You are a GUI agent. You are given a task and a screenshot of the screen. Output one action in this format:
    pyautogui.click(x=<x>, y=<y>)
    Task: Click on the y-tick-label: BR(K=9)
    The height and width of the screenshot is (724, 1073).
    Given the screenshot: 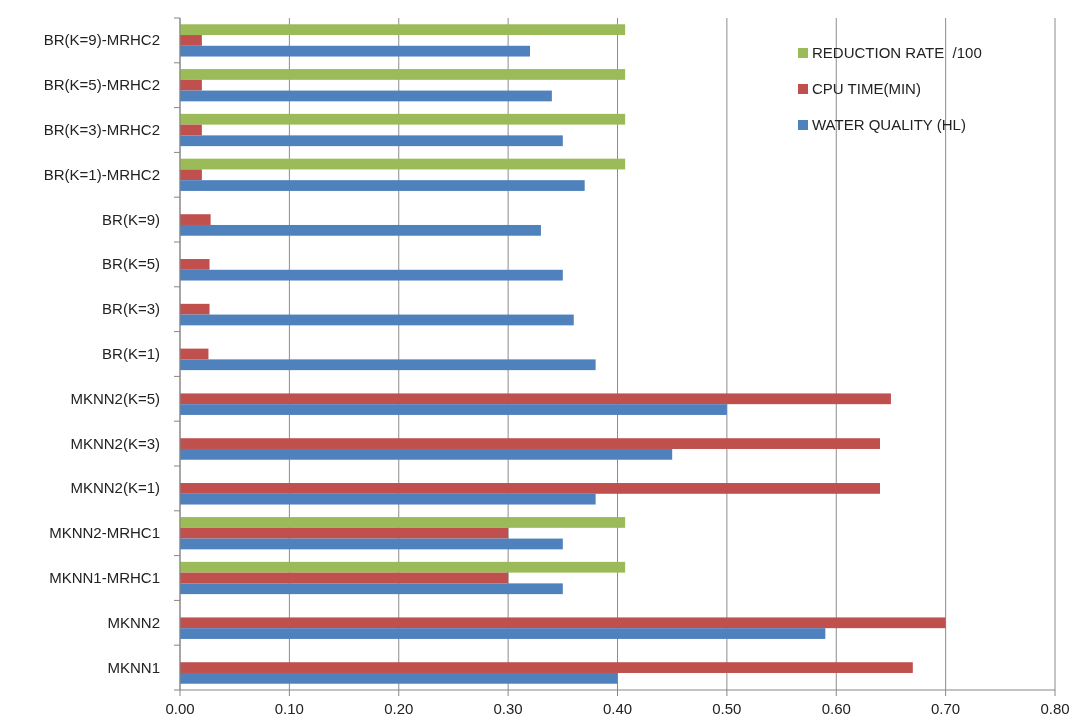 What is the action you would take?
    pyautogui.click(x=131, y=219)
    